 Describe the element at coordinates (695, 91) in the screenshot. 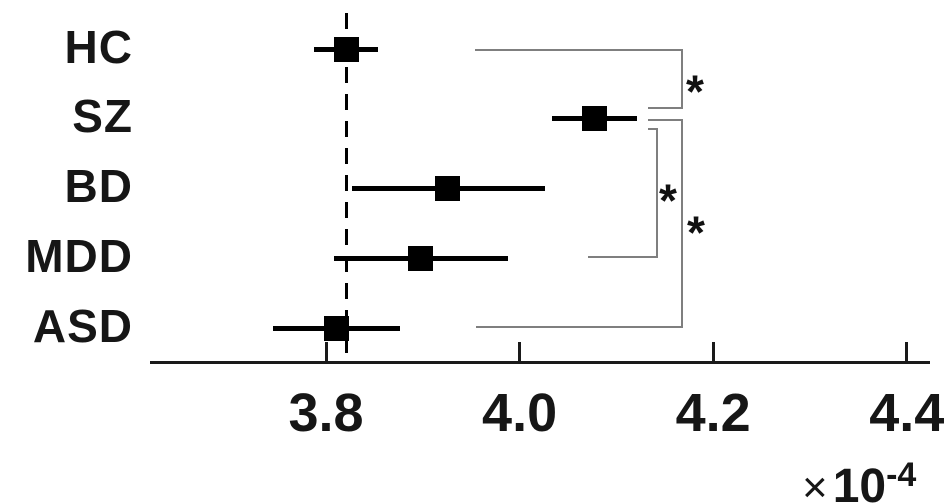

I see `significance-star-hc-sz: *` at that location.